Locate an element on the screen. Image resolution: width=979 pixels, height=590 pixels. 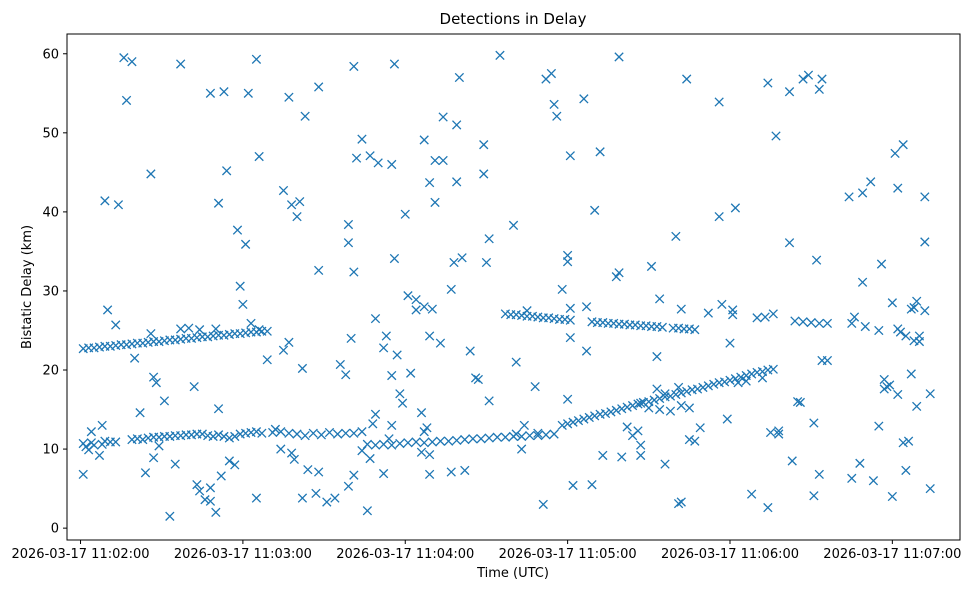
y-axis: 0 10 20 30 40 50 60 is located at coordinates (54, 292).